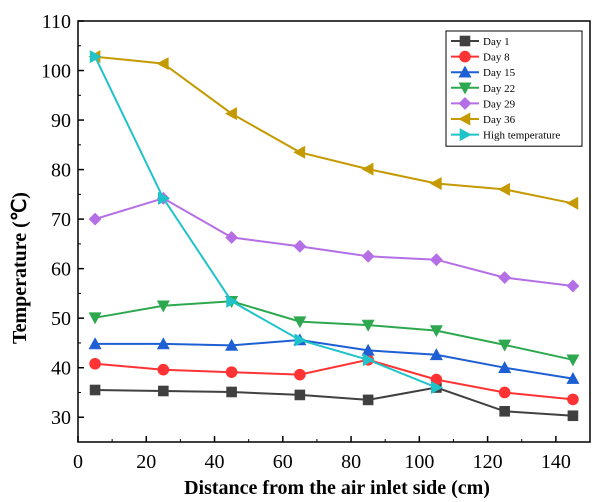 The image size is (601, 502). I want to click on legend-item: High temperature, so click(505, 135).